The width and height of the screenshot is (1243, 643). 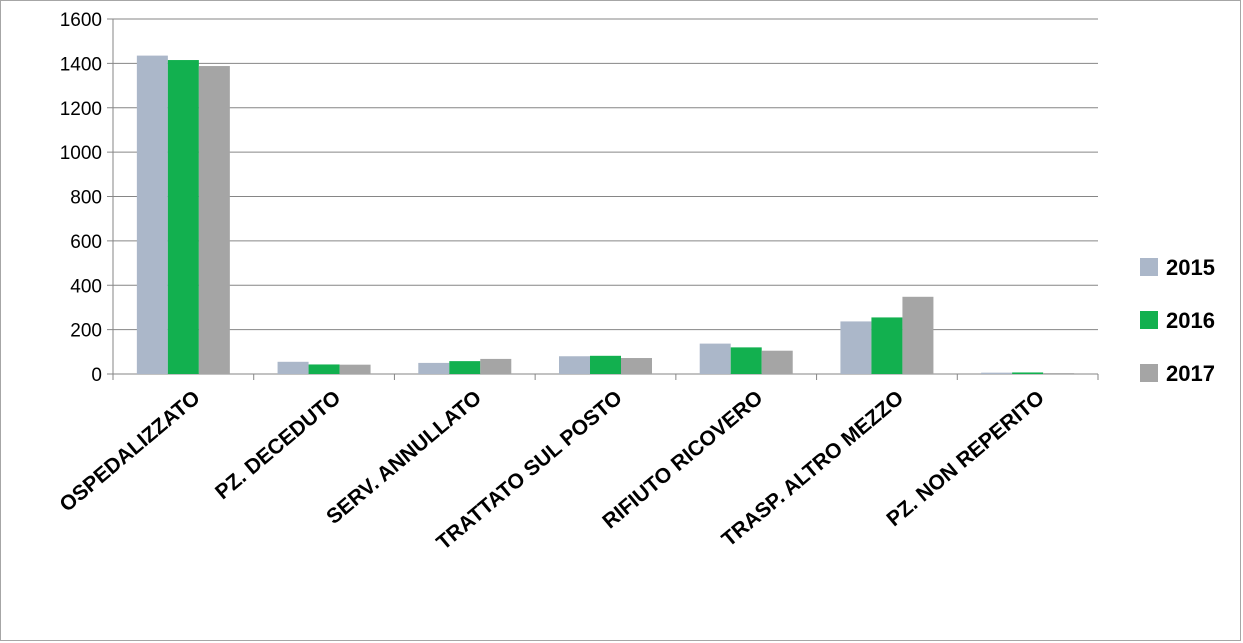 What do you see at coordinates (81, 64) in the screenshot?
I see `y-tick-label: 1400` at bounding box center [81, 64].